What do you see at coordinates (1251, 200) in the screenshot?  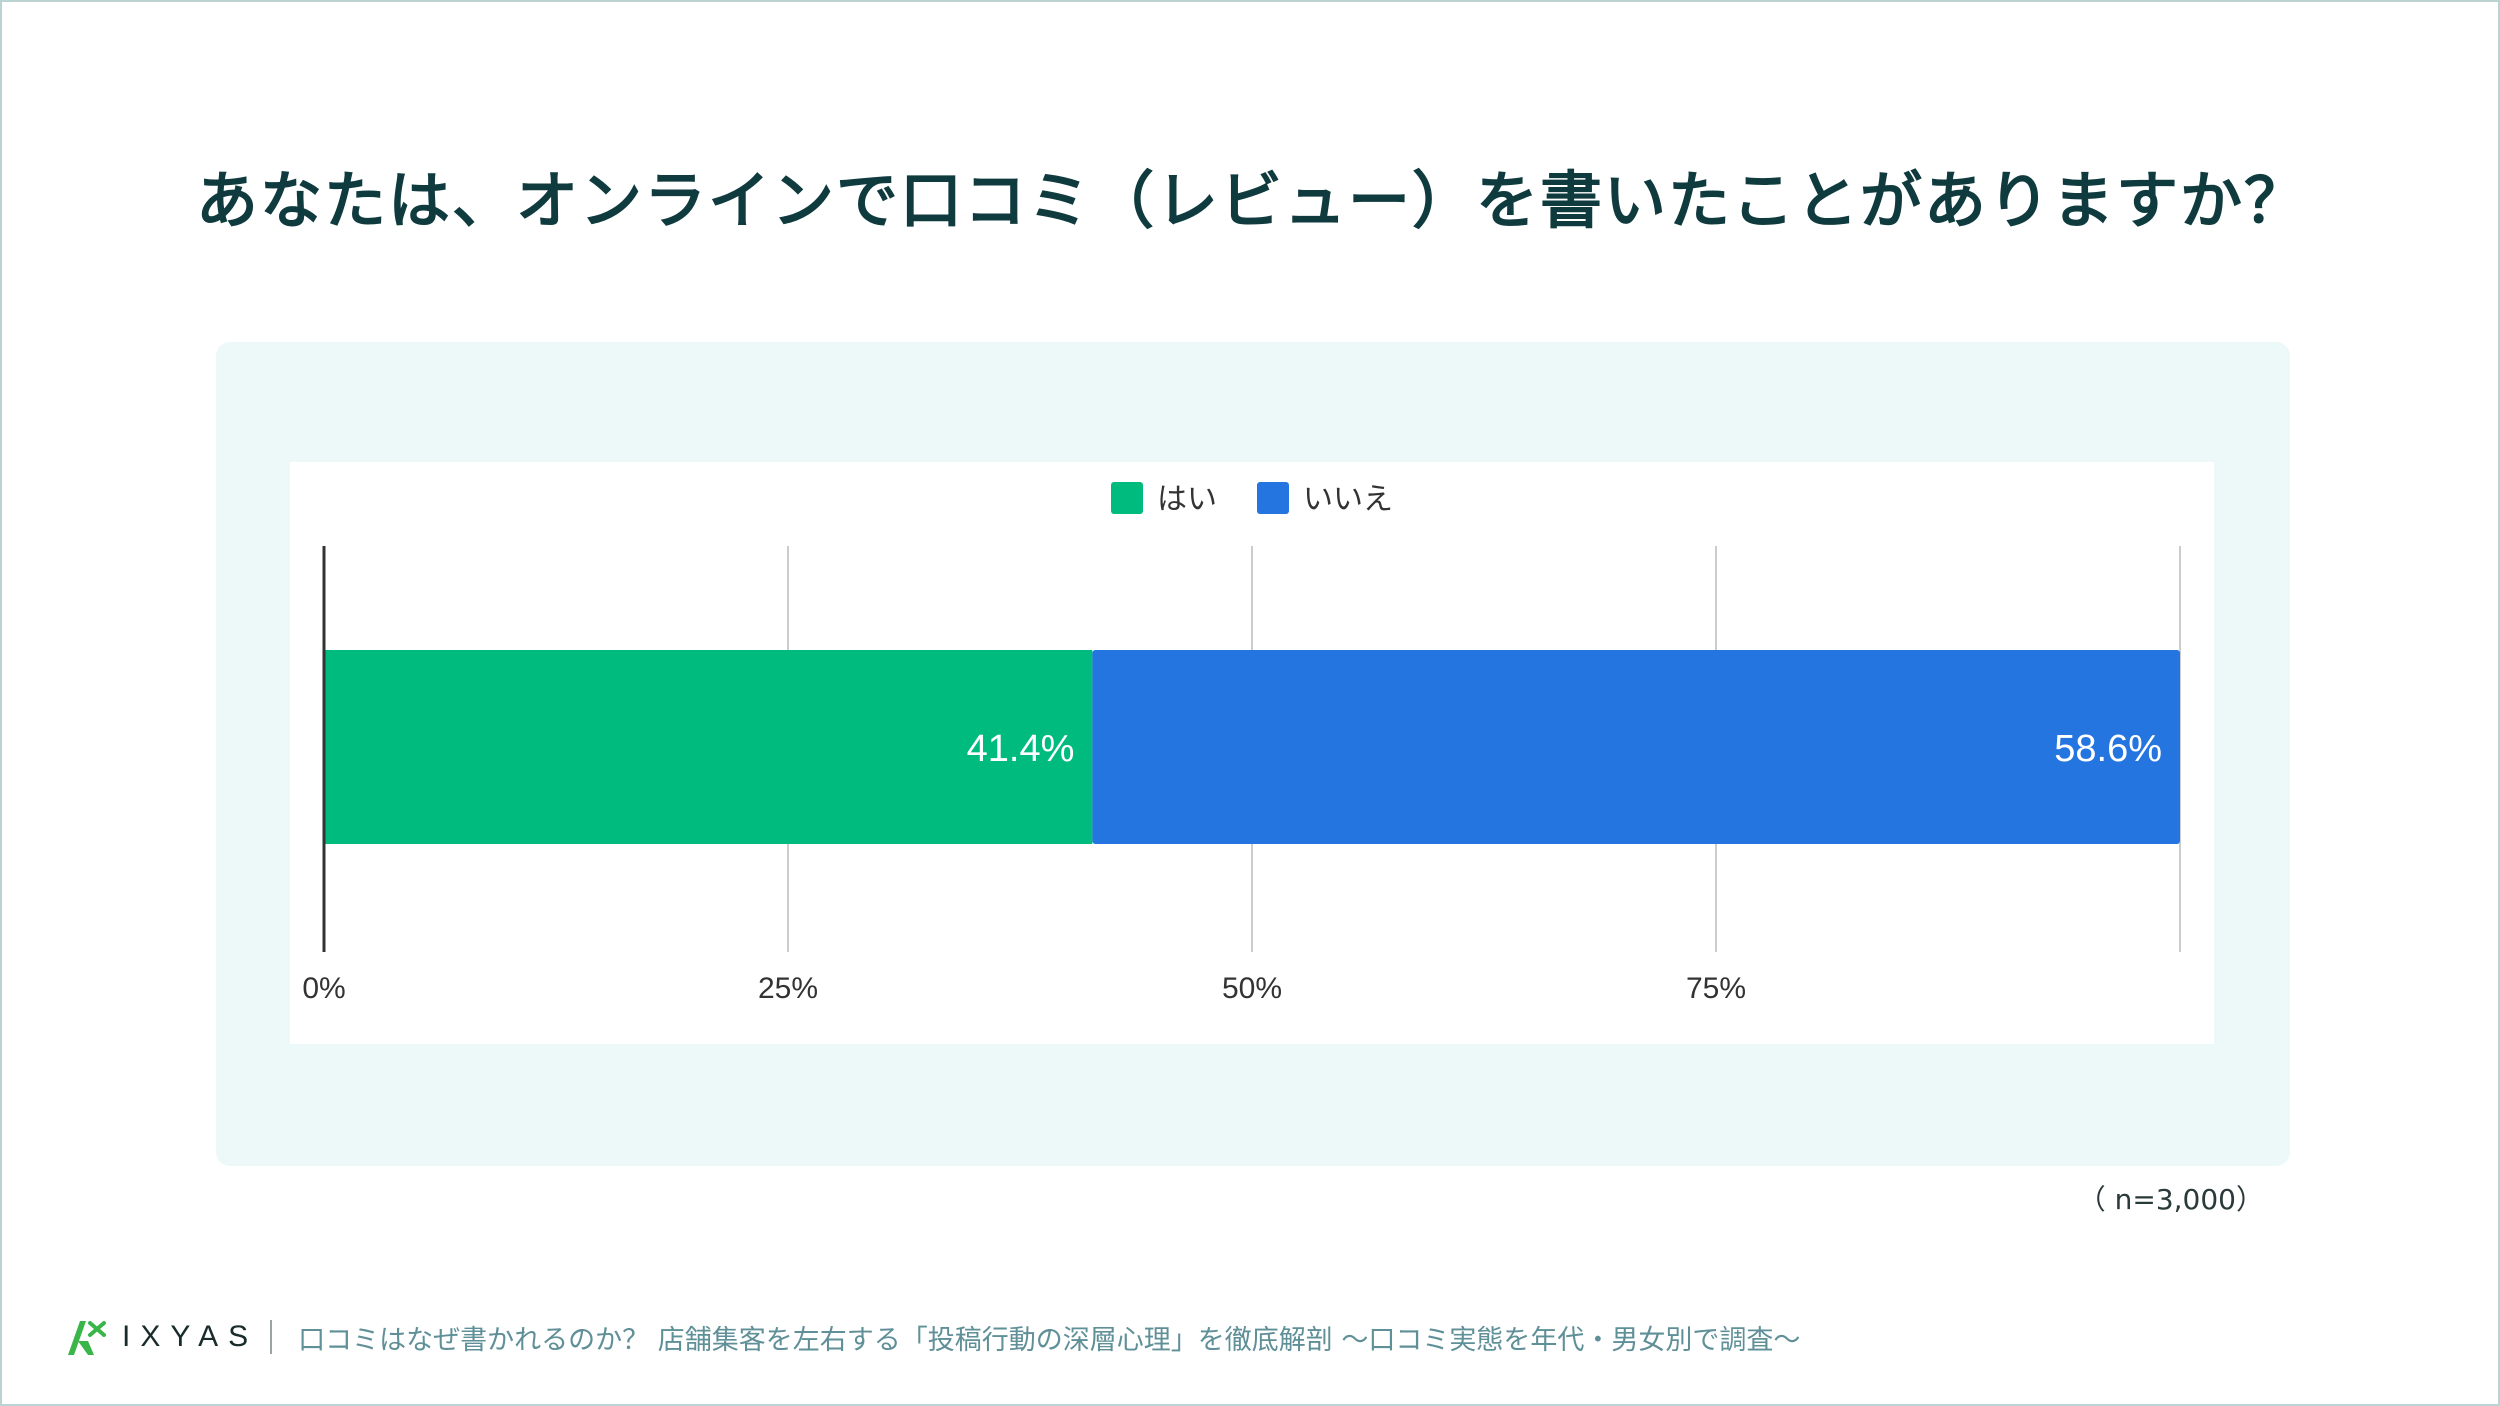 I see `page-title: あなたは、オンラインで口コミ（レビュー）を書いたことがありますか？` at bounding box center [1251, 200].